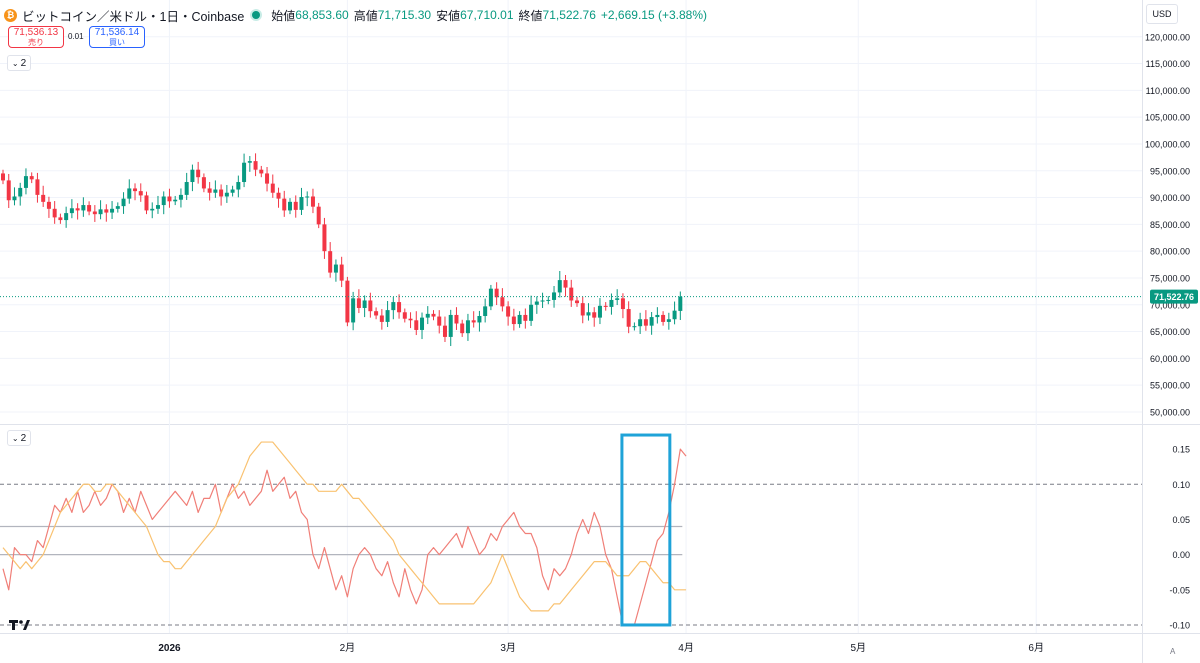  What do you see at coordinates (1036, 648) in the screenshot?
I see `time-tick-label: 6月` at bounding box center [1036, 648].